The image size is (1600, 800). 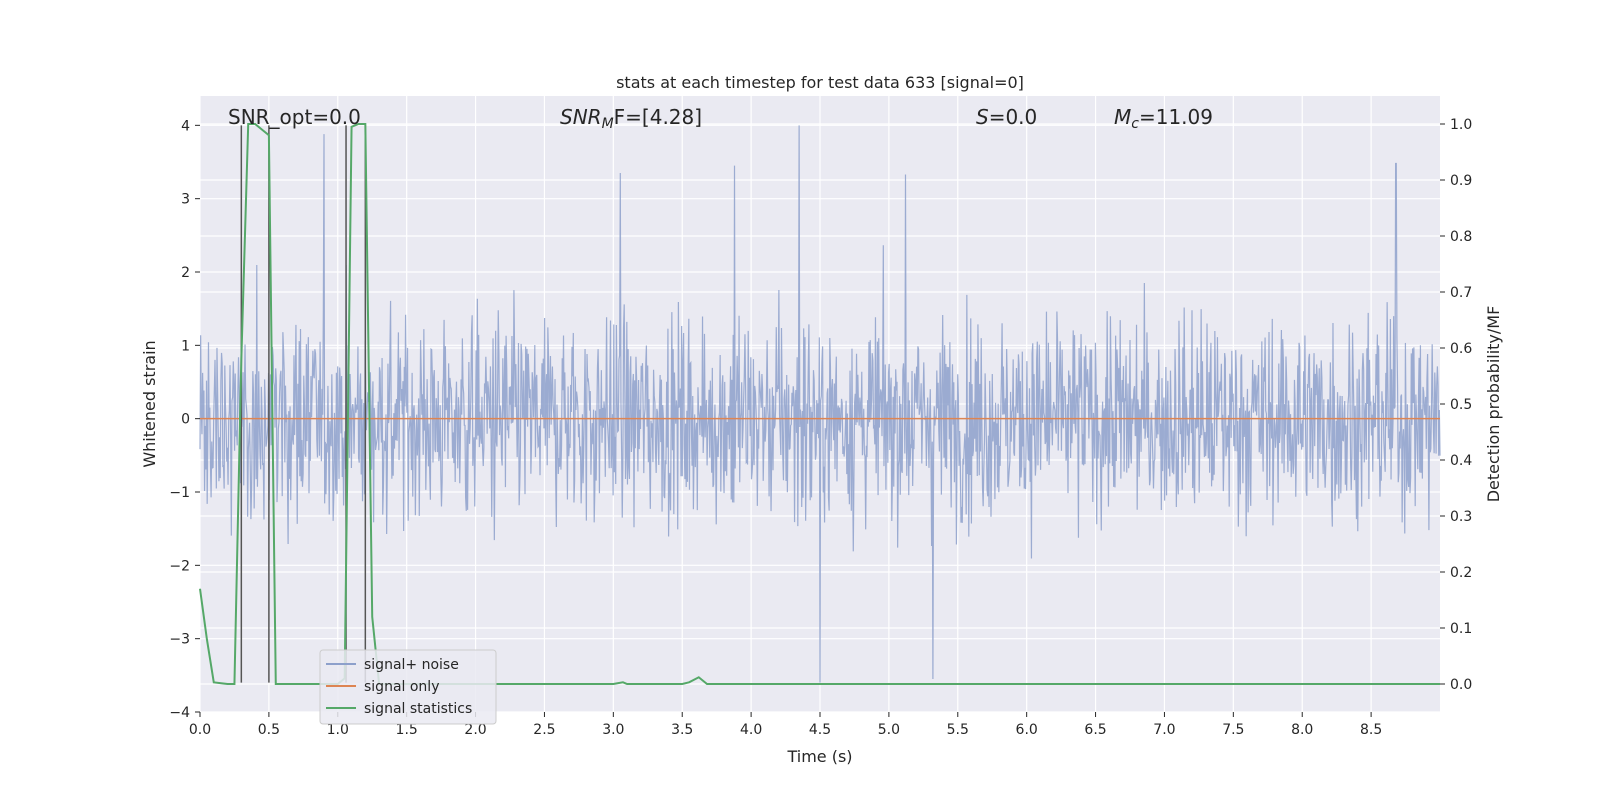 What do you see at coordinates (1461, 461) in the screenshot?
I see `y2-tick-label: 0.4` at bounding box center [1461, 461].